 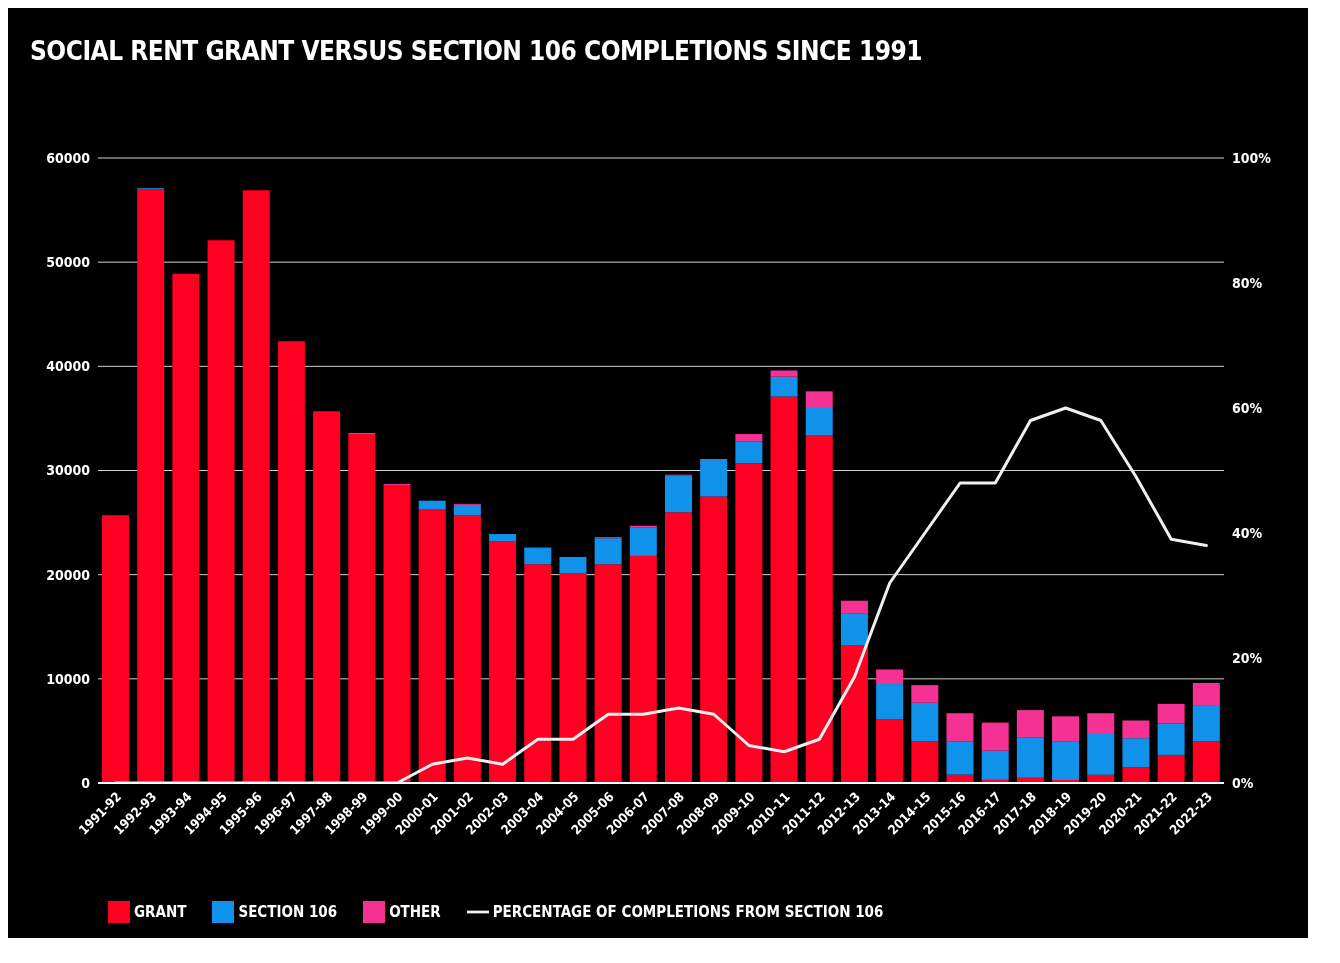 What do you see at coordinates (68, 366) in the screenshot?
I see `y-tick-label: 40000` at bounding box center [68, 366].